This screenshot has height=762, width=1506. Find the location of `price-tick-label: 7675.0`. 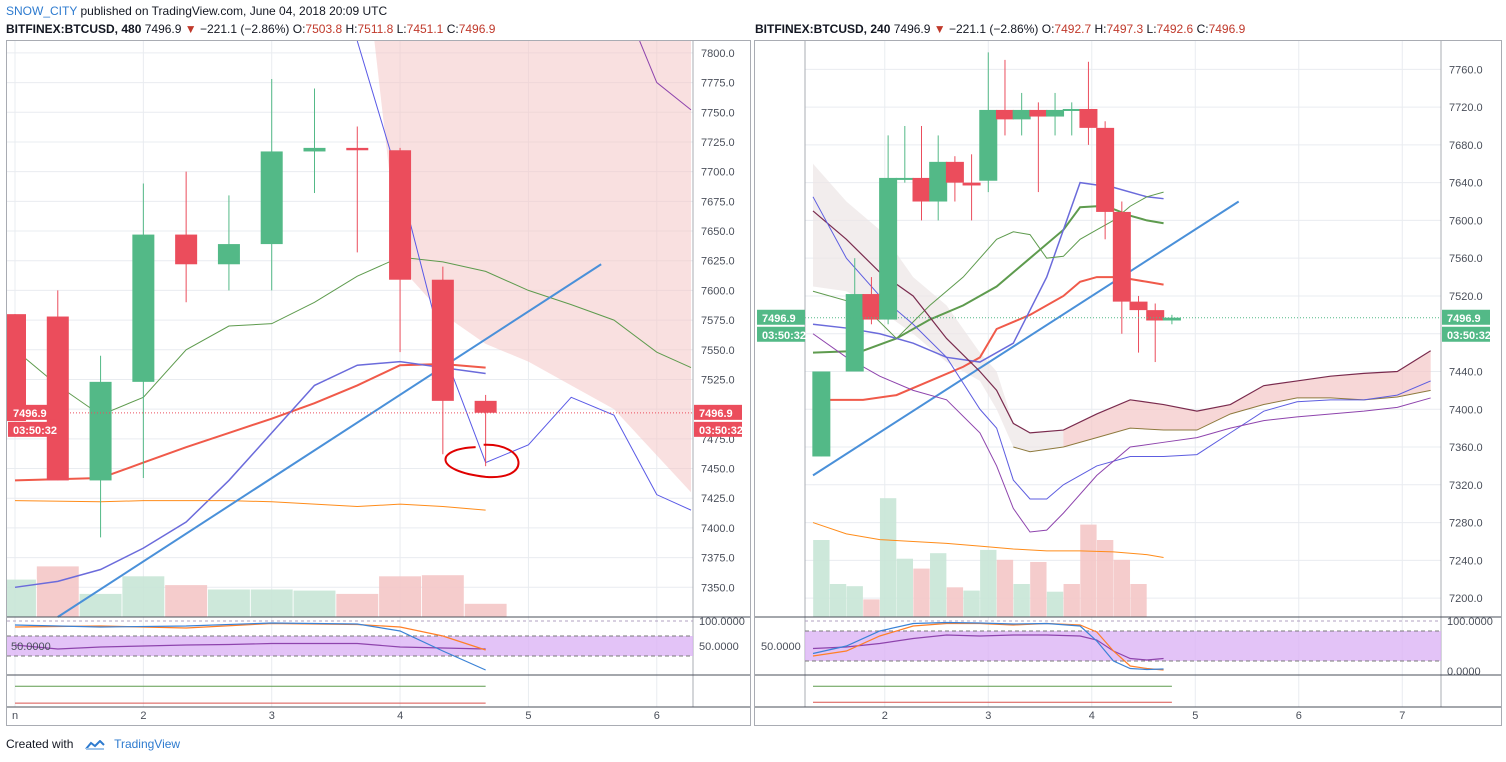

price-tick-label: 7675.0 is located at coordinates (718, 202).